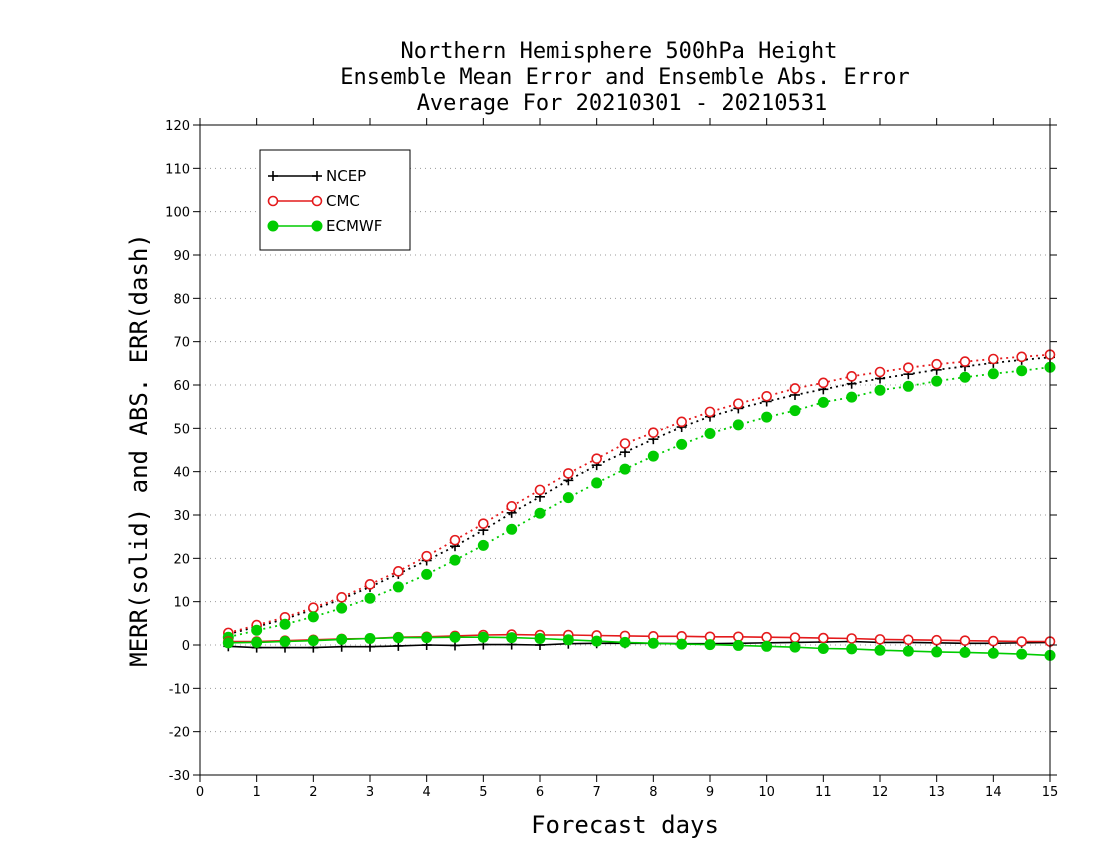 The width and height of the screenshot is (1100, 850). I want to click on title-line-3: Average For 20210301 - 20210531, so click(622, 103).